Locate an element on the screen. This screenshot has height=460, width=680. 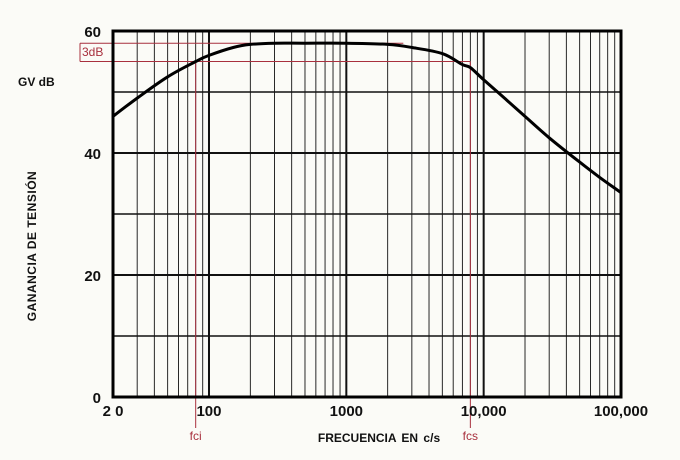
db-label: 3dB is located at coordinates (92, 52).